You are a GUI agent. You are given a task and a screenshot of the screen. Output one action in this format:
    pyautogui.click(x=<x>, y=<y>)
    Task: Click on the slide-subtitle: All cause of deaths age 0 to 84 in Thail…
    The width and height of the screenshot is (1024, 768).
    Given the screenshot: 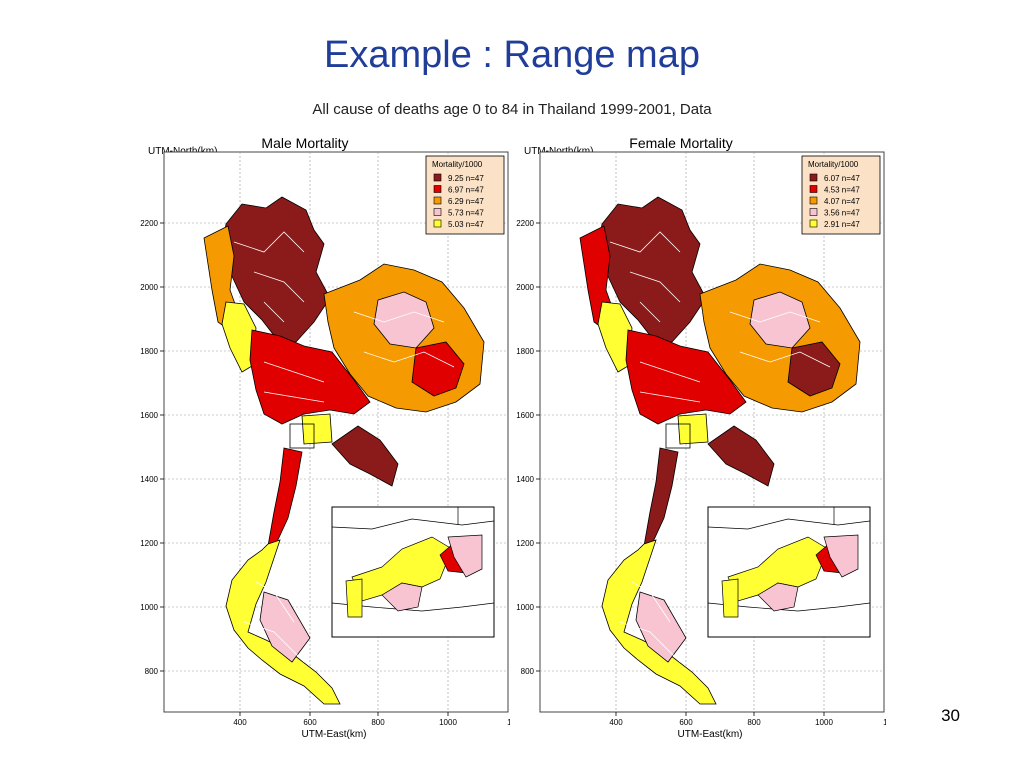 What is the action you would take?
    pyautogui.click(x=512, y=109)
    